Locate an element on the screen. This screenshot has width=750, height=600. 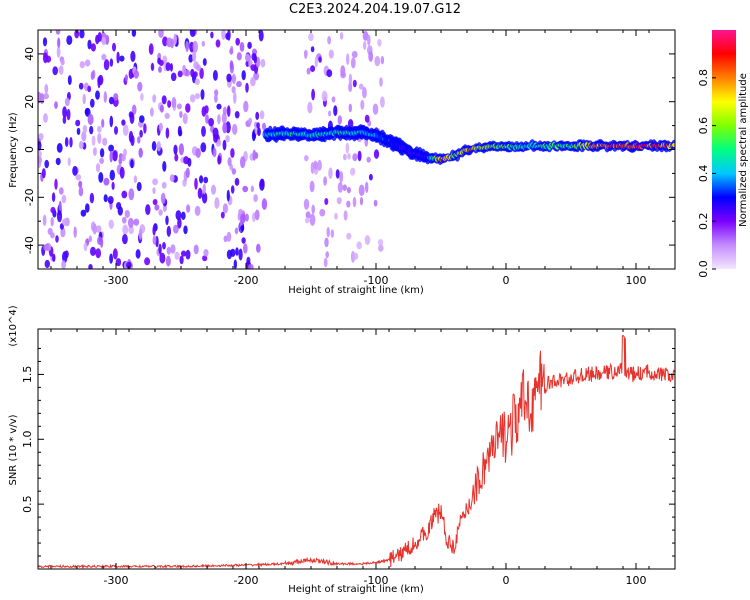
colorbar-ticks: 0.0 0.2 0.4 0.6 0.8 is located at coordinates (706, 173).